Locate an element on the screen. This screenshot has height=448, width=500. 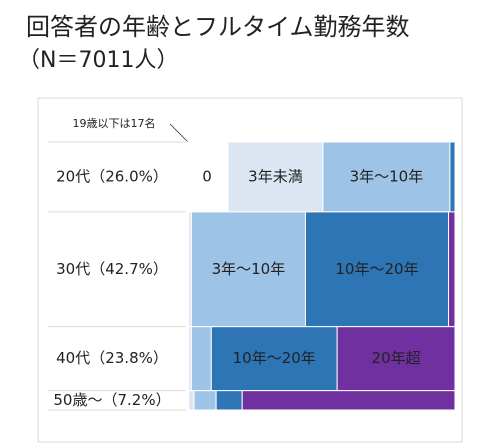
segment-label: 3年未満 is located at coordinates (275, 176).